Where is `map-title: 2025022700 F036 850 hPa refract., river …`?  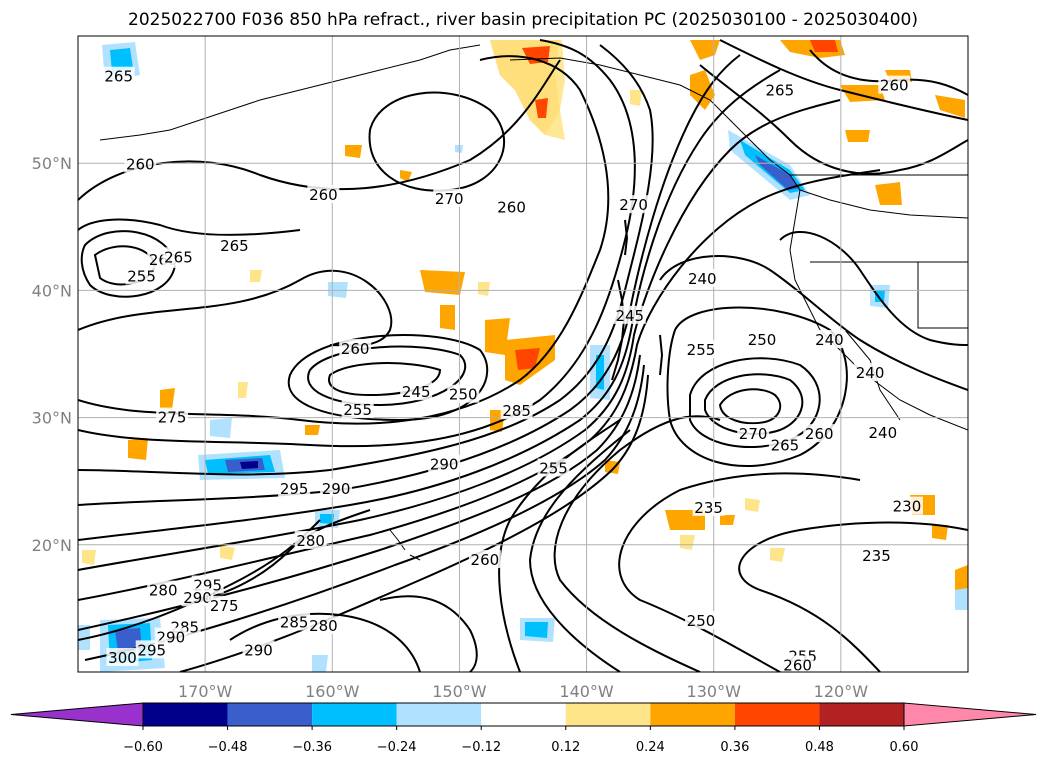 map-title: 2025022700 F036 850 hPa refract., river … is located at coordinates (523, 20).